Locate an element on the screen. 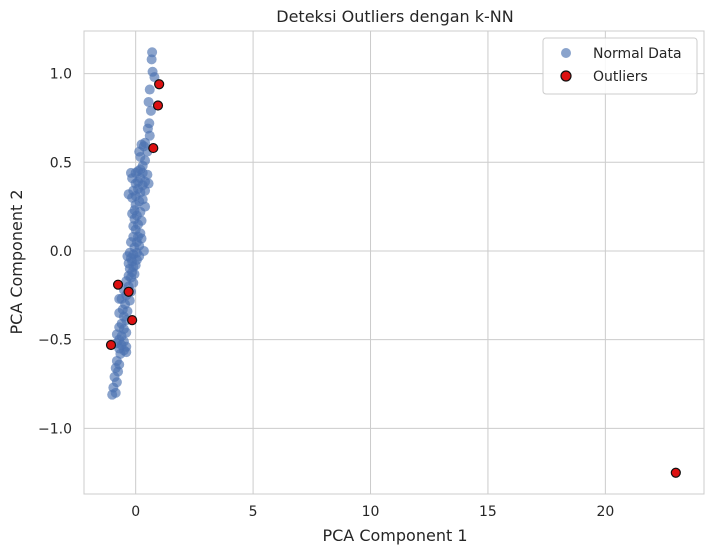 This screenshot has height=556, width=713. y-tick-label: −0.5 is located at coordinates (55, 341).